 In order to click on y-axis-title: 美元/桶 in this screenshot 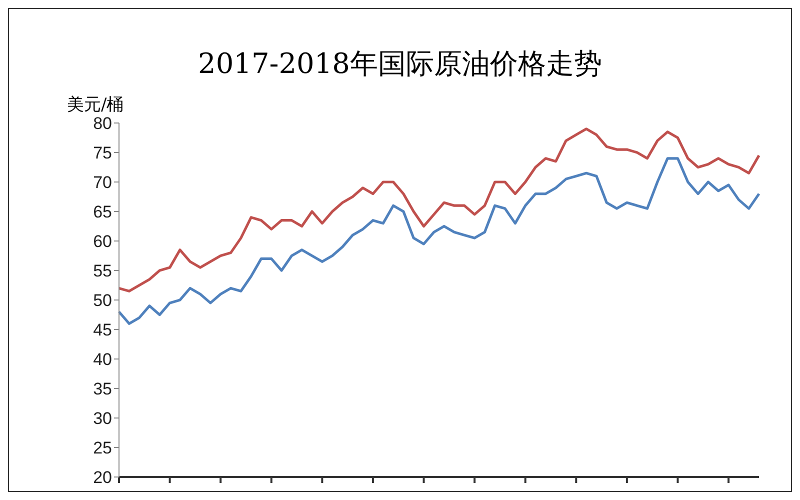, I will do `click(95, 105)`.